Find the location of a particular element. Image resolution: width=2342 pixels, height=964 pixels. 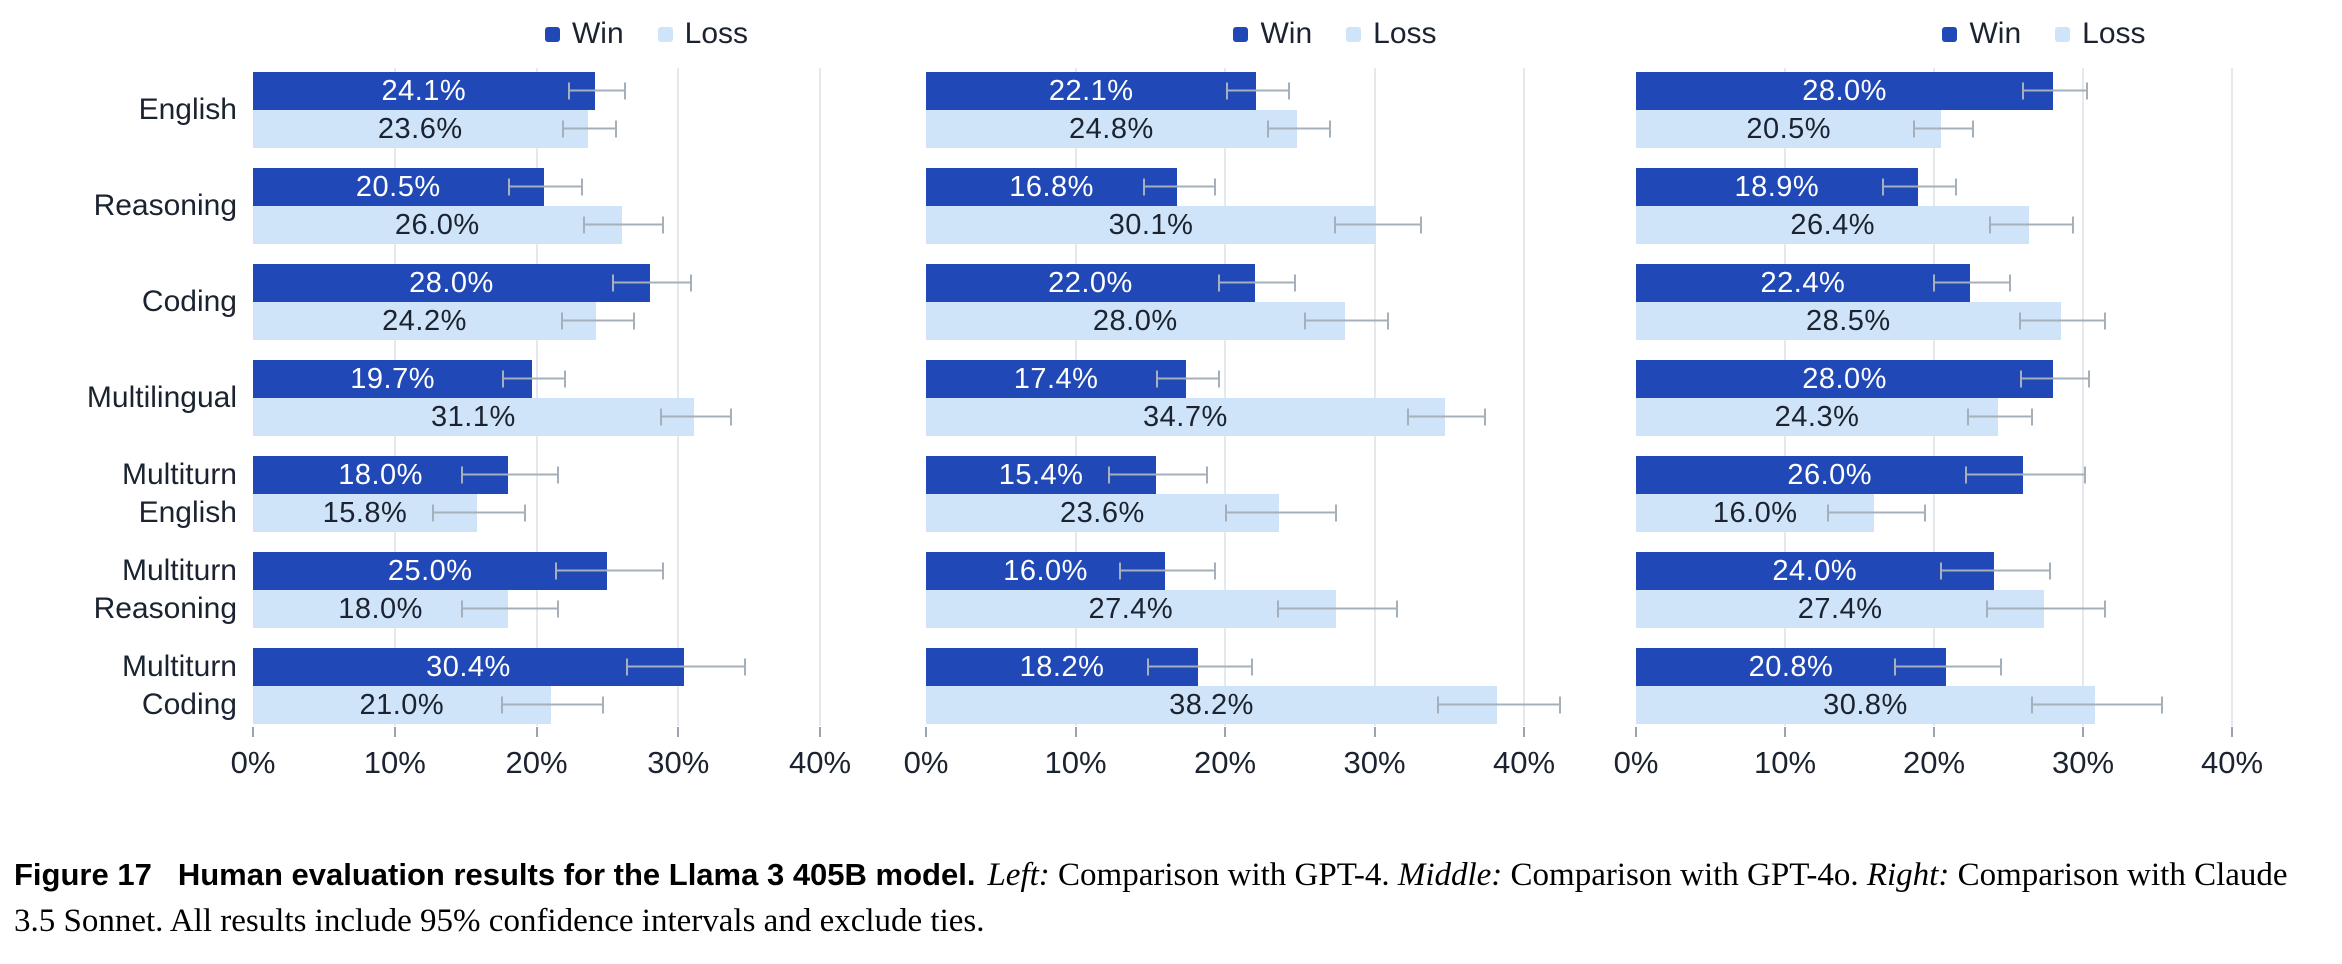

bar-loss: 24.8% is located at coordinates (1111, 129).